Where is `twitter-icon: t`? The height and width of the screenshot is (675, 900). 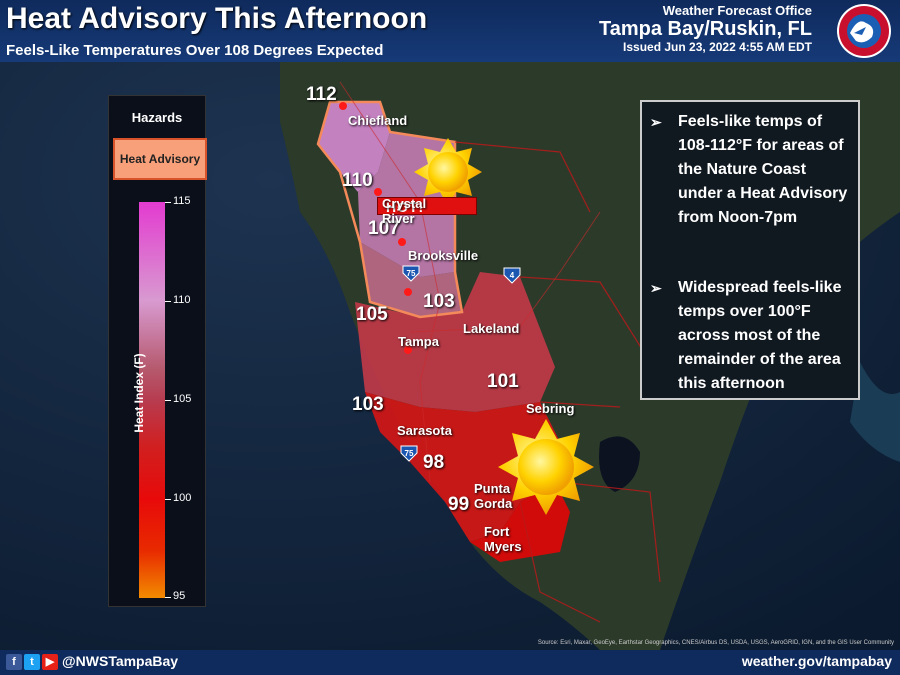 twitter-icon: t is located at coordinates (32, 662).